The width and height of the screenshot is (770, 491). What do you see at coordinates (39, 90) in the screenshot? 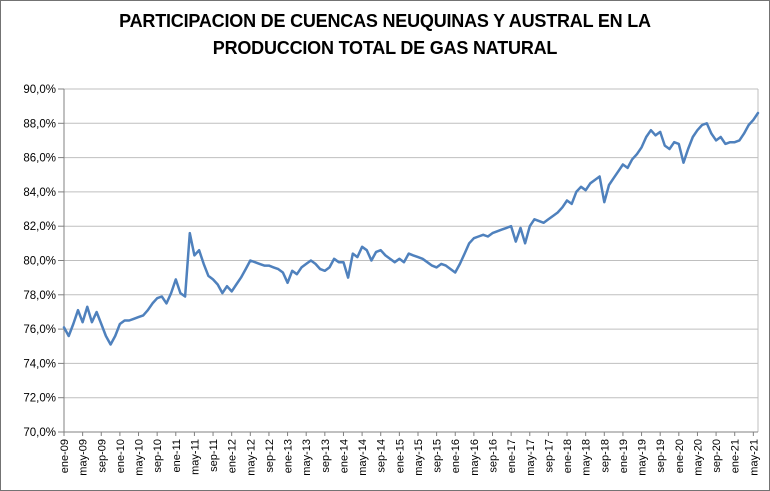
I see `y-tick-label: 90,0%` at bounding box center [39, 90].